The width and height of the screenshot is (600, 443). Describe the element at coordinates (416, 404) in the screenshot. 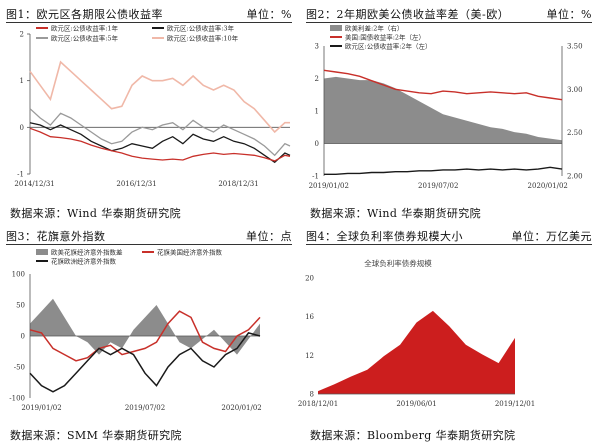

I see `x-tick-label: 2019/06/01` at that location.